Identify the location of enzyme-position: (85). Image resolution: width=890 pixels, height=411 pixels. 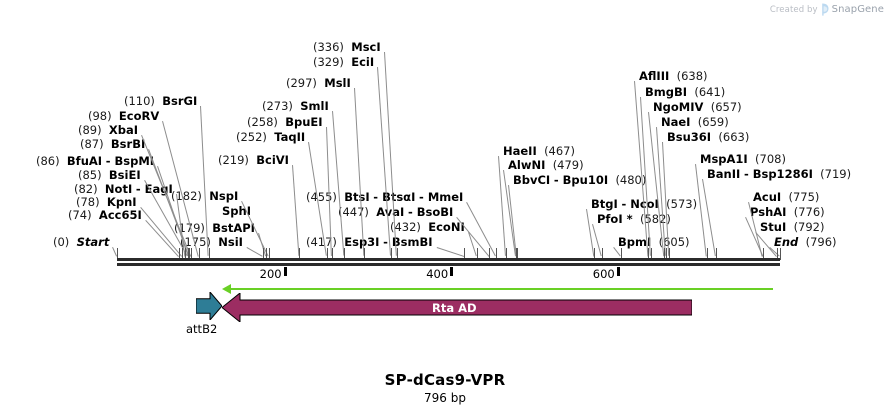
(90, 175).